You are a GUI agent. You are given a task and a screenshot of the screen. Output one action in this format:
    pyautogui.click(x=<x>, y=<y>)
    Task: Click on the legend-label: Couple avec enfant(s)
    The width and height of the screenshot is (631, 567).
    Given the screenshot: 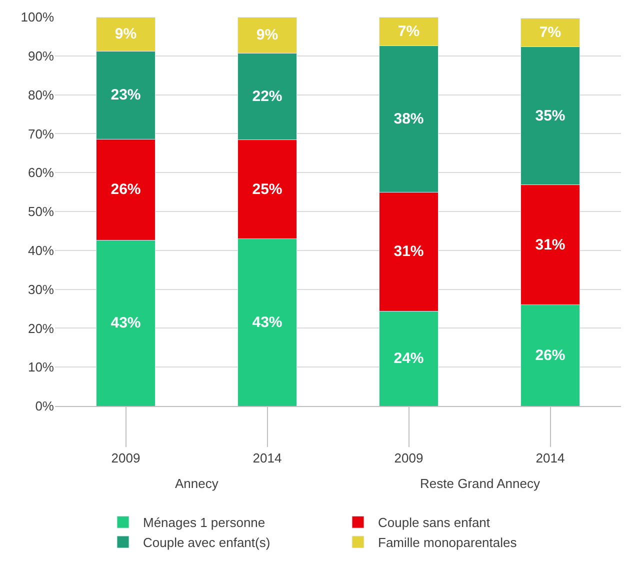 What is the action you would take?
    pyautogui.click(x=206, y=542)
    